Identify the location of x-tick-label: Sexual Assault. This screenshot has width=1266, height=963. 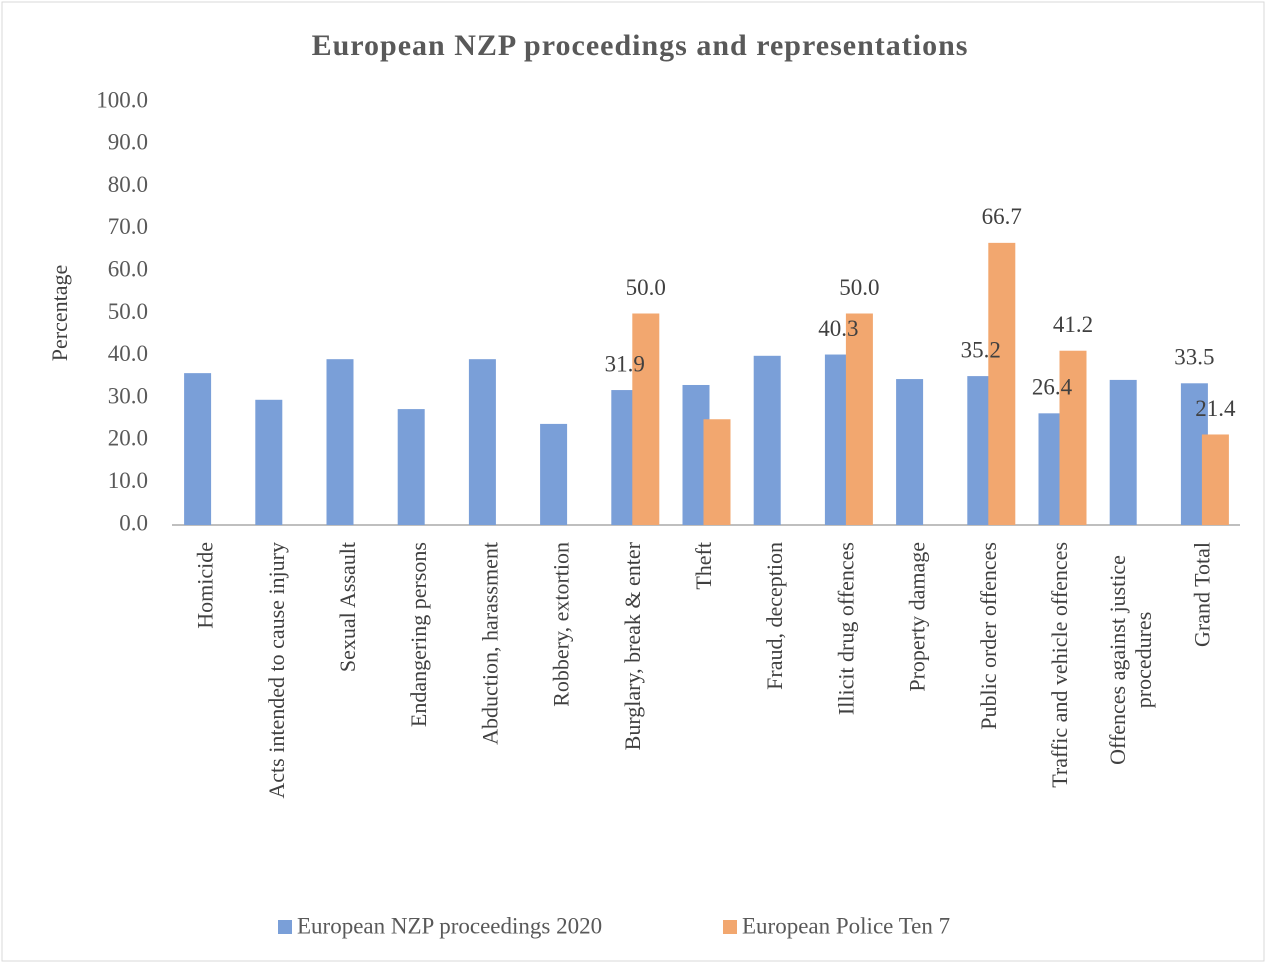
(347, 607).